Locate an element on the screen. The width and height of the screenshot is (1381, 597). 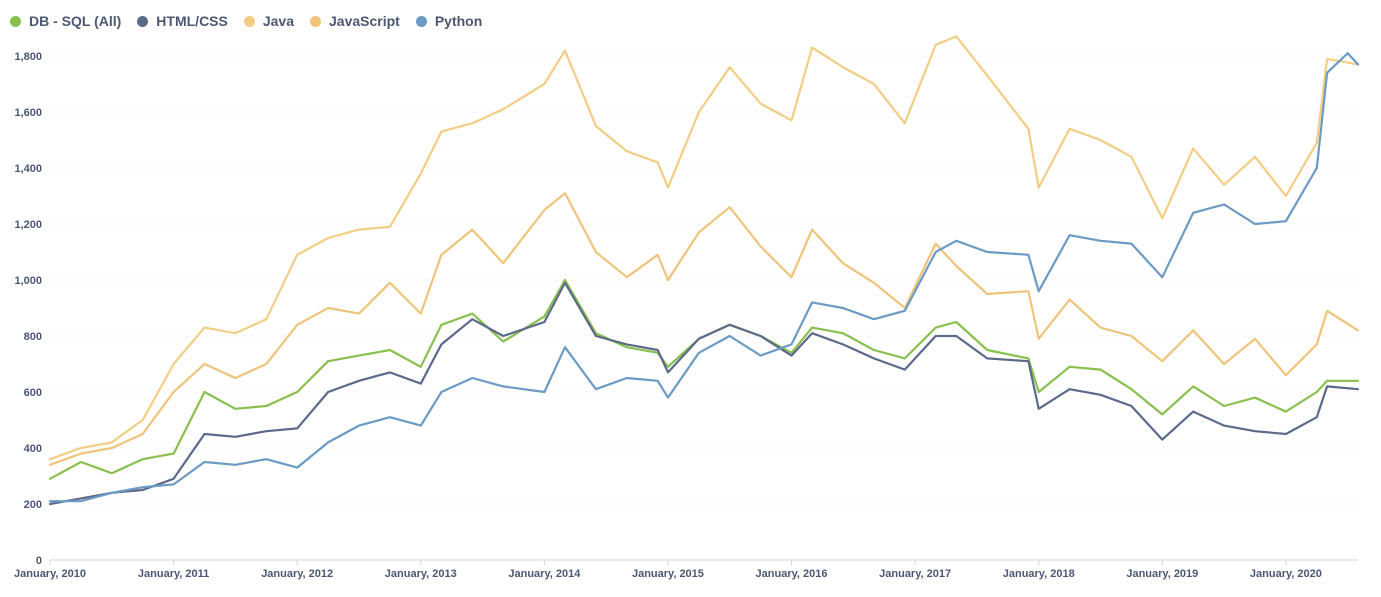
legend-item-python: Python is located at coordinates (449, 21).